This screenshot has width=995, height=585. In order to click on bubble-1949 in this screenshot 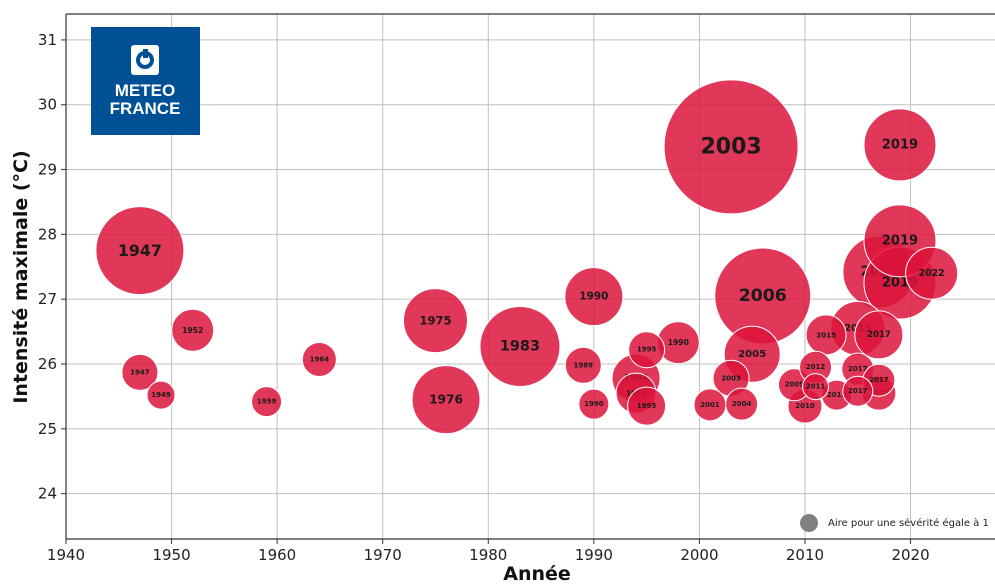, I will do `click(161, 395)`.